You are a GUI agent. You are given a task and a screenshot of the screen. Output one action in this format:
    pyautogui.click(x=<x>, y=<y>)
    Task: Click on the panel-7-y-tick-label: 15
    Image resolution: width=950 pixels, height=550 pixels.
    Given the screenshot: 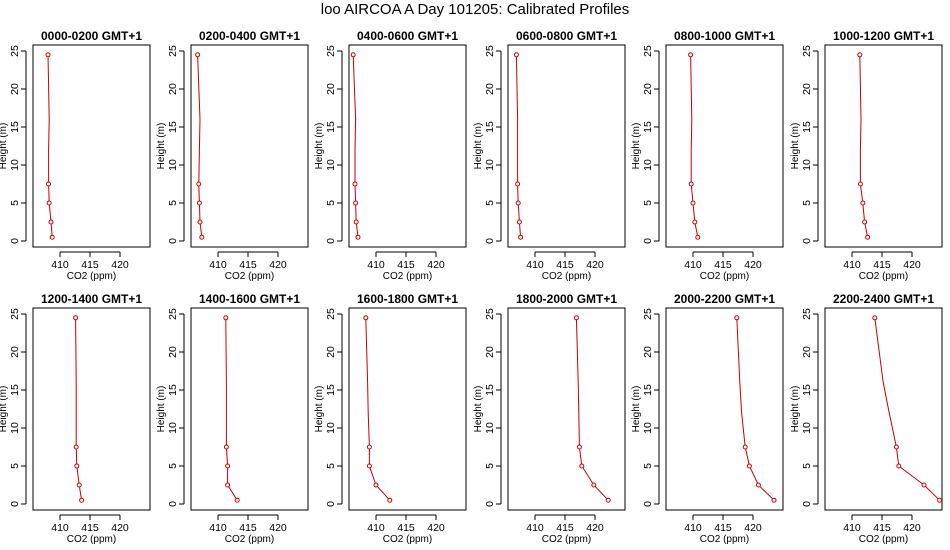 What is the action you would take?
    pyautogui.click(x=15, y=390)
    